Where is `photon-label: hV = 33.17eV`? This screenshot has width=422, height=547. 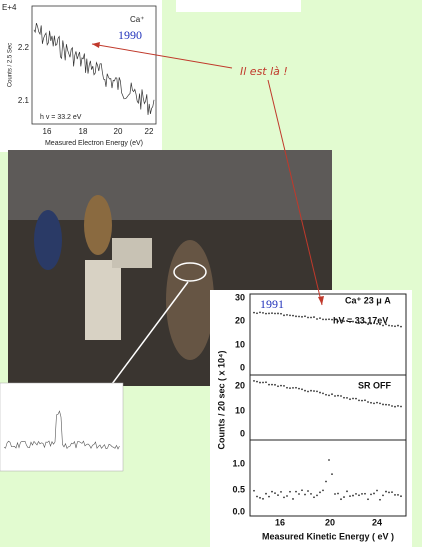
photon-label: hV = 33.17eV is located at coordinates (360, 320).